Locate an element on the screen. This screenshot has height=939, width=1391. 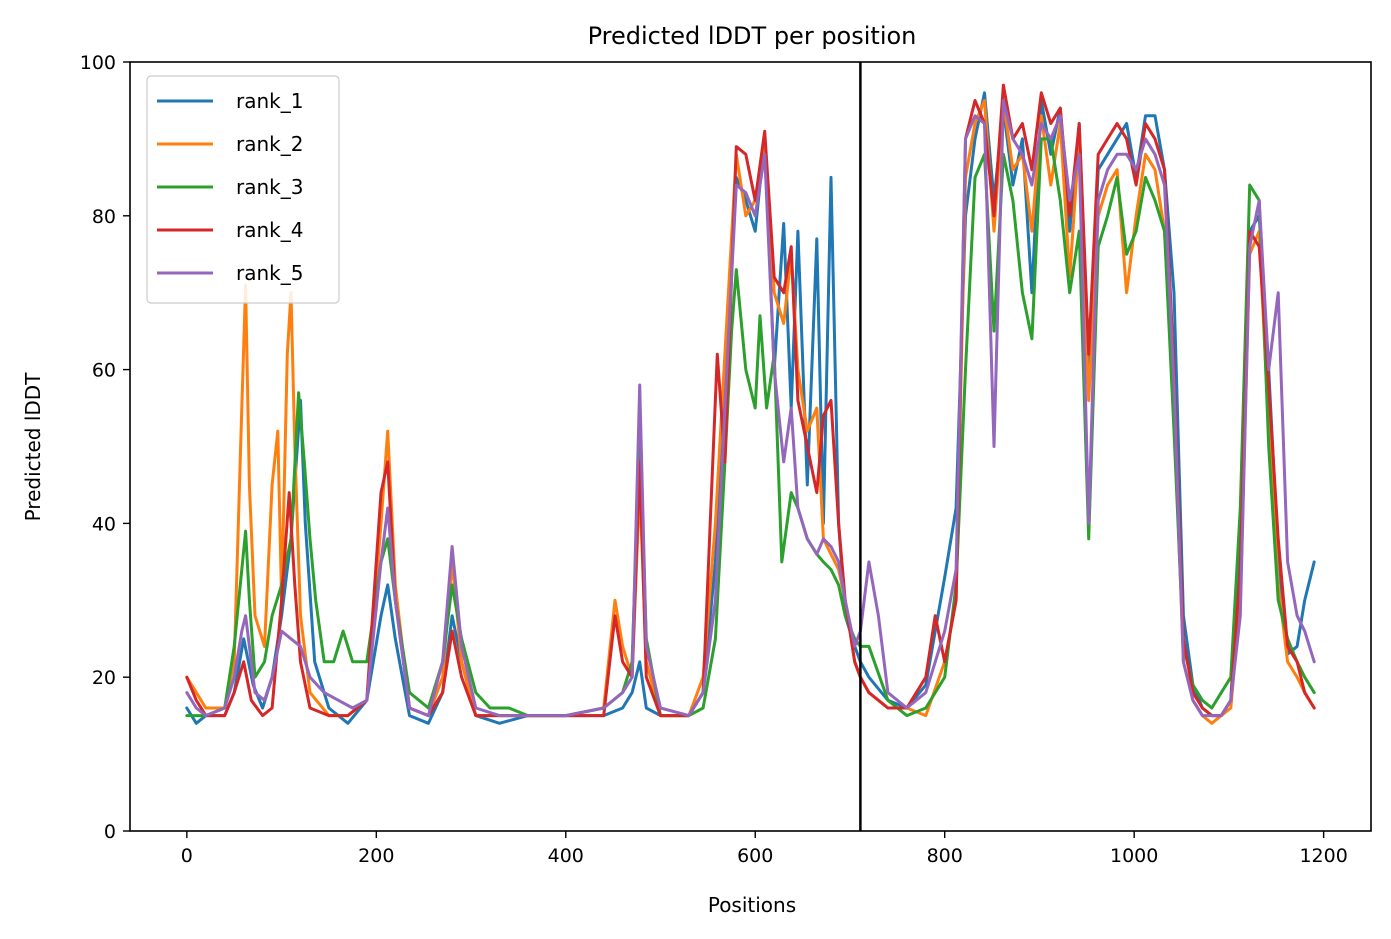
y-tick-label: 60 is located at coordinates (104, 371).